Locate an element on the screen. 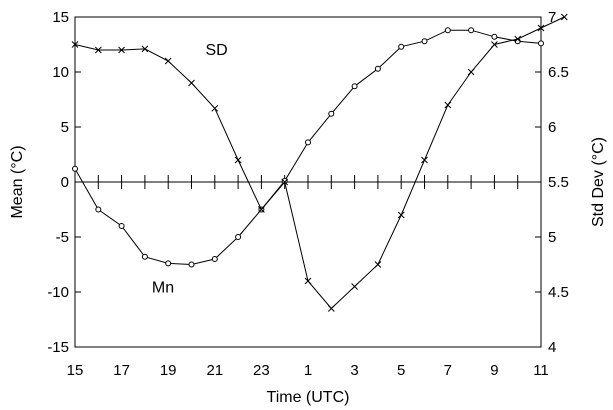  left-y-tick-label: 5 is located at coordinates (65, 127).